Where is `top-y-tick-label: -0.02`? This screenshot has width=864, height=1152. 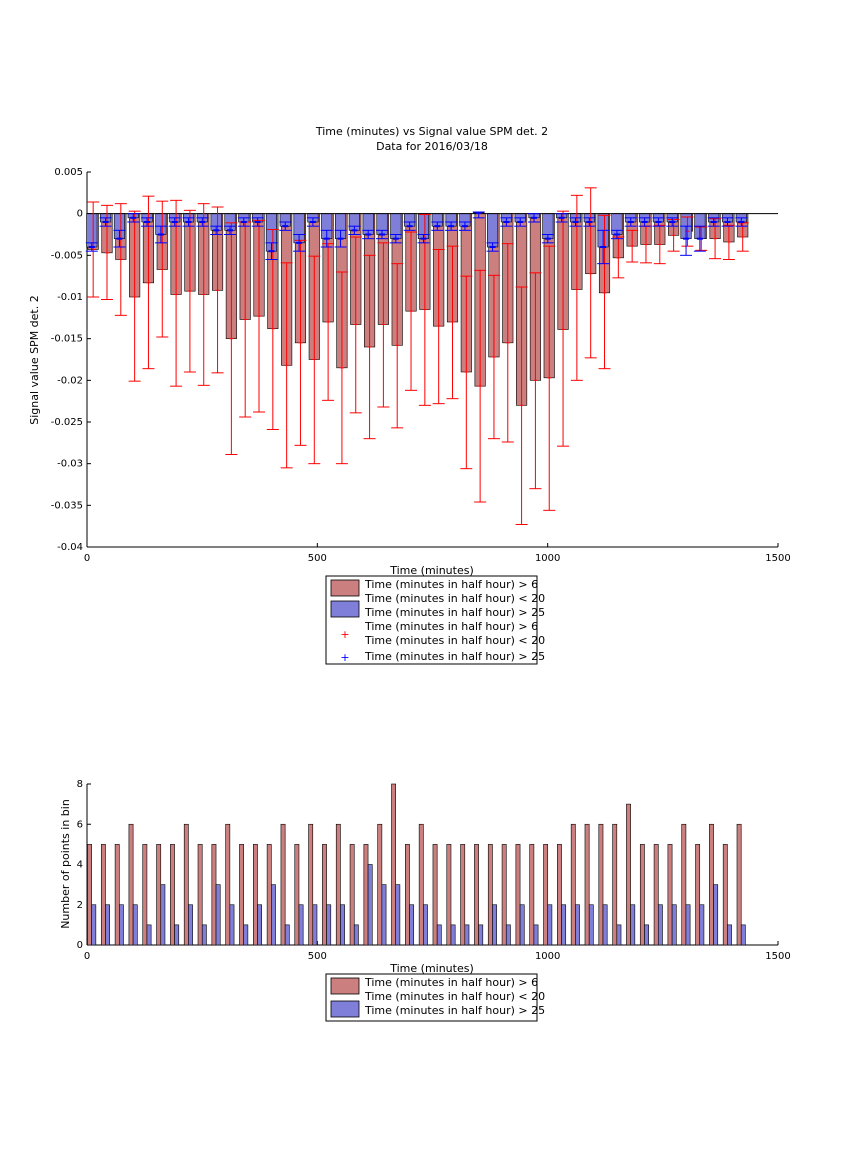 top-y-tick-label: -0.02 is located at coordinates (70, 380).